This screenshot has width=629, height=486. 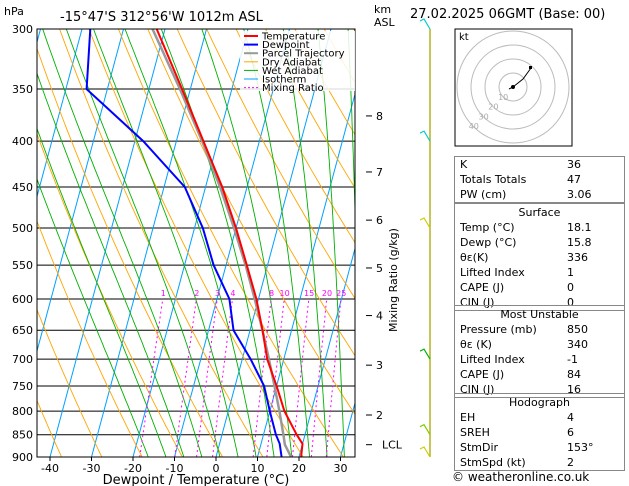 What do you see at coordinates (22, 89) in the screenshot?
I see `pressure-tick-label: 350` at bounding box center [22, 89].